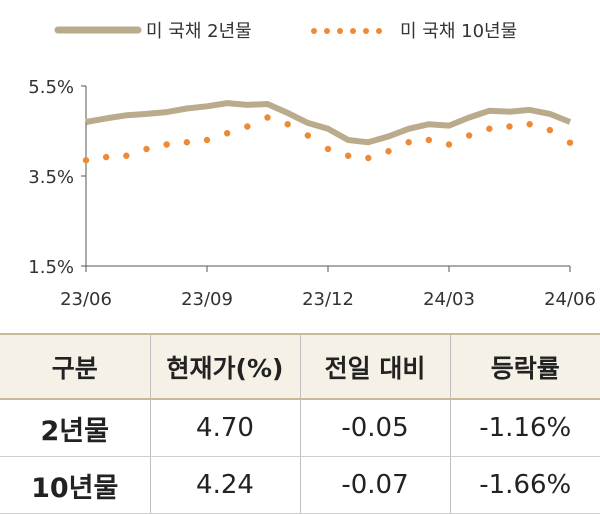 The height and width of the screenshot is (514, 600). I want to click on chart-legend: 미 국채 2년물 미 국채 10년물, so click(285, 31).